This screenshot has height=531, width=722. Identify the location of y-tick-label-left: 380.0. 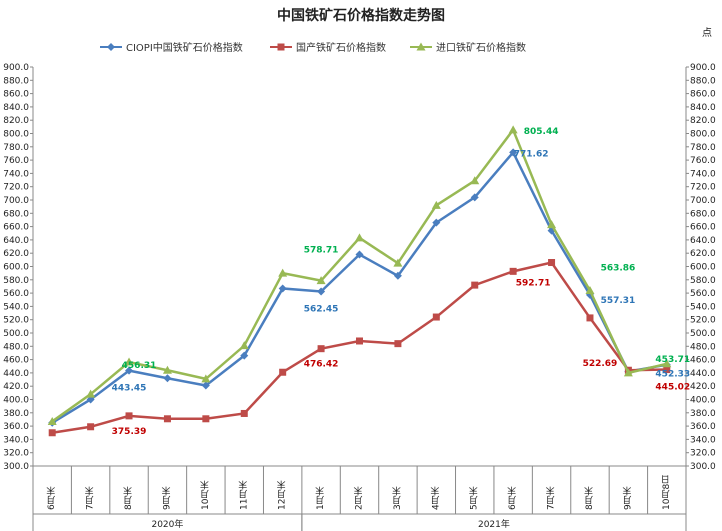
(16, 414).